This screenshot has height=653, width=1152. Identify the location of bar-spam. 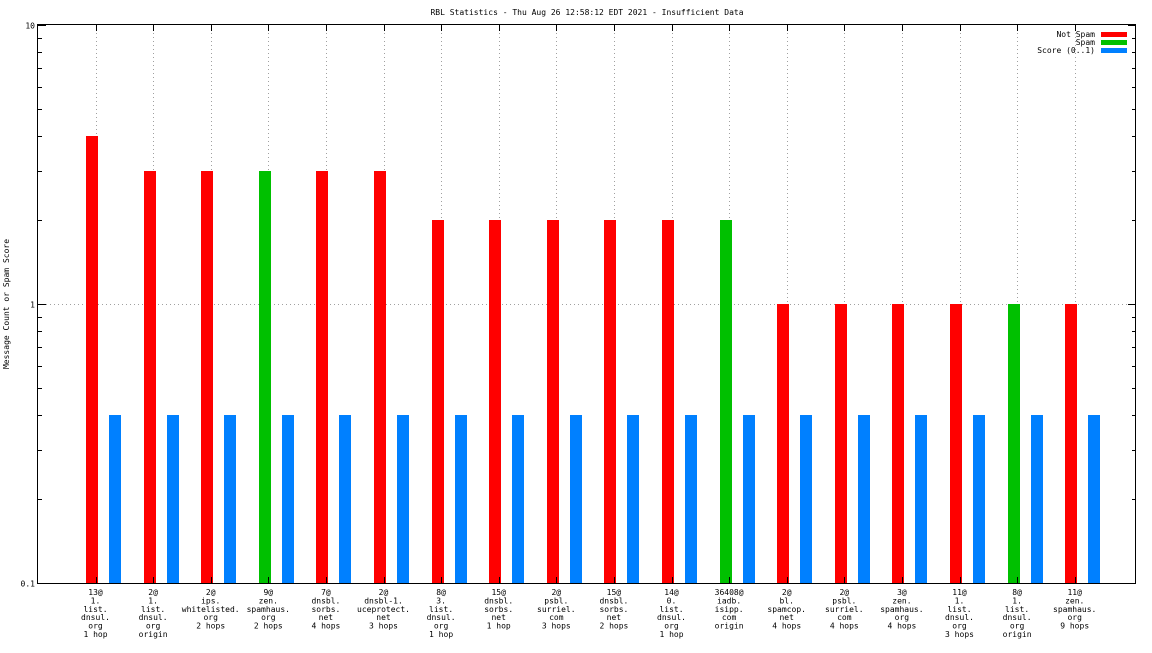
(265, 377).